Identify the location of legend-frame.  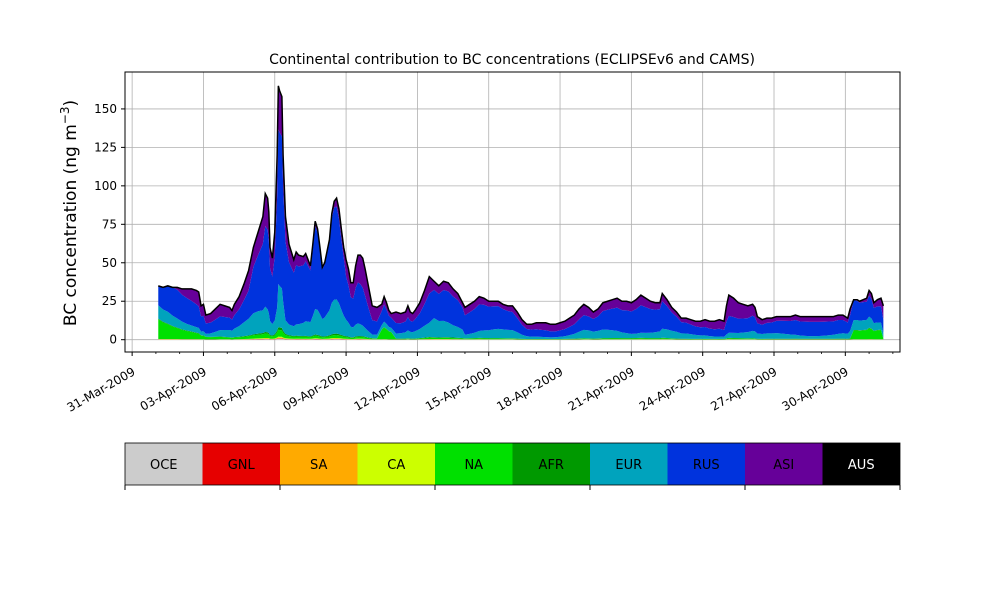
(512, 464).